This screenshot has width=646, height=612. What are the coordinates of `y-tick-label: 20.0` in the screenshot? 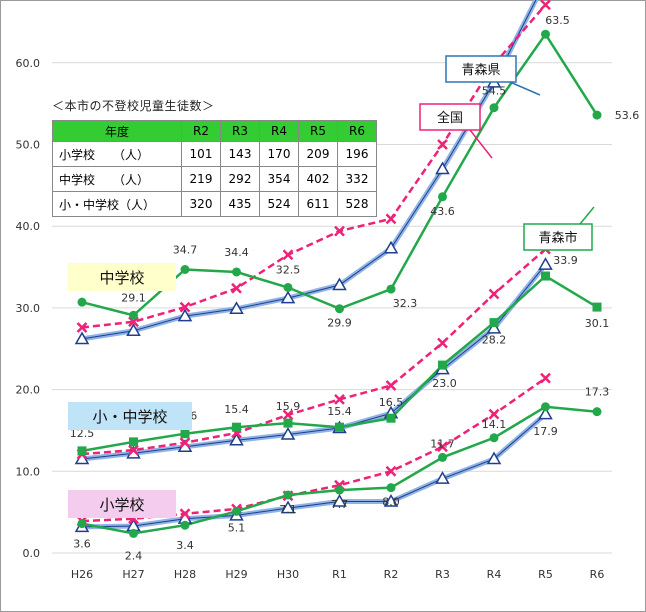 It's located at (28, 390).